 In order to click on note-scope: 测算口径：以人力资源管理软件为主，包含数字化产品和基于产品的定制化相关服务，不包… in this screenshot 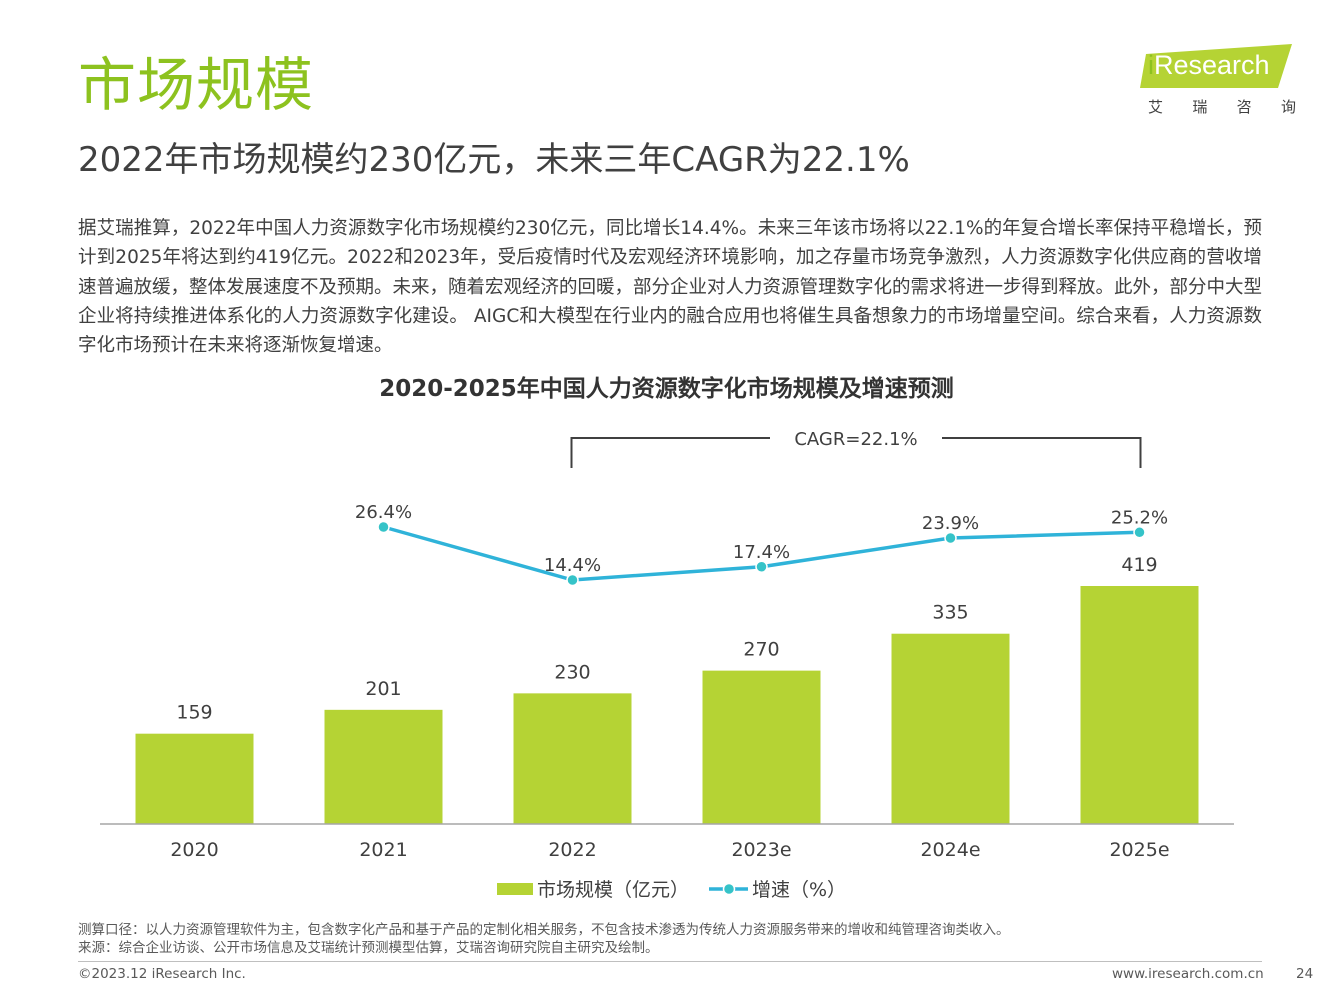, I will do `click(544, 930)`.